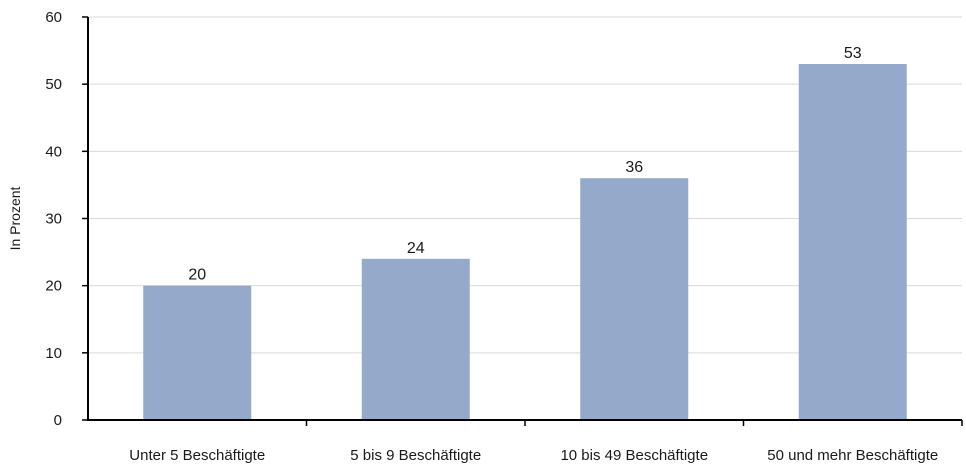 Image resolution: width=966 pixels, height=473 pixels. What do you see at coordinates (15, 218) in the screenshot?
I see `y-axis-title: In Prozent` at bounding box center [15, 218].